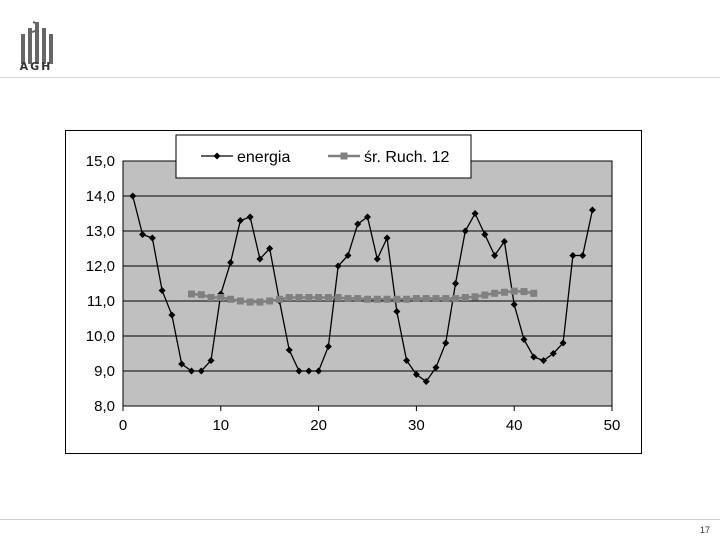 This screenshot has width=720, height=540. I want to click on y-tick-label: 12,0, so click(100, 266).